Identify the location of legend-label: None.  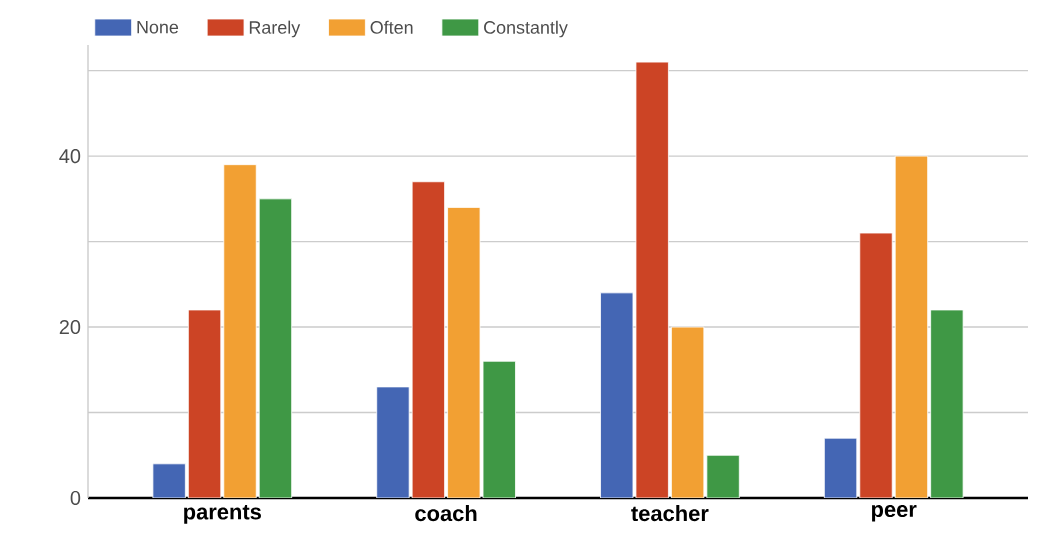
(158, 27).